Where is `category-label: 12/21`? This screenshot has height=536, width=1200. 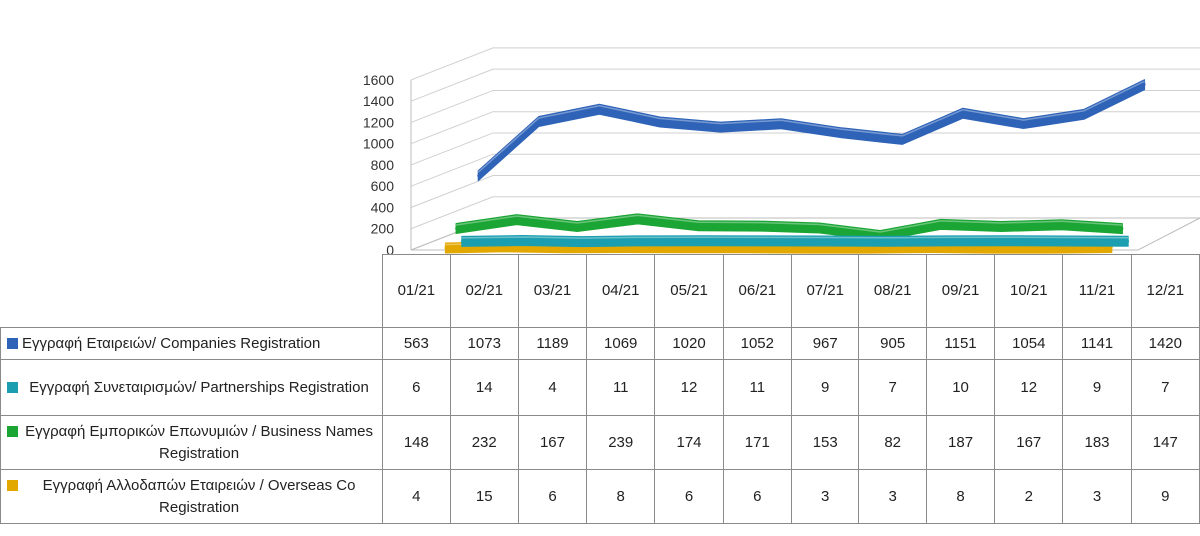 category-label: 12/21 is located at coordinates (1165, 291).